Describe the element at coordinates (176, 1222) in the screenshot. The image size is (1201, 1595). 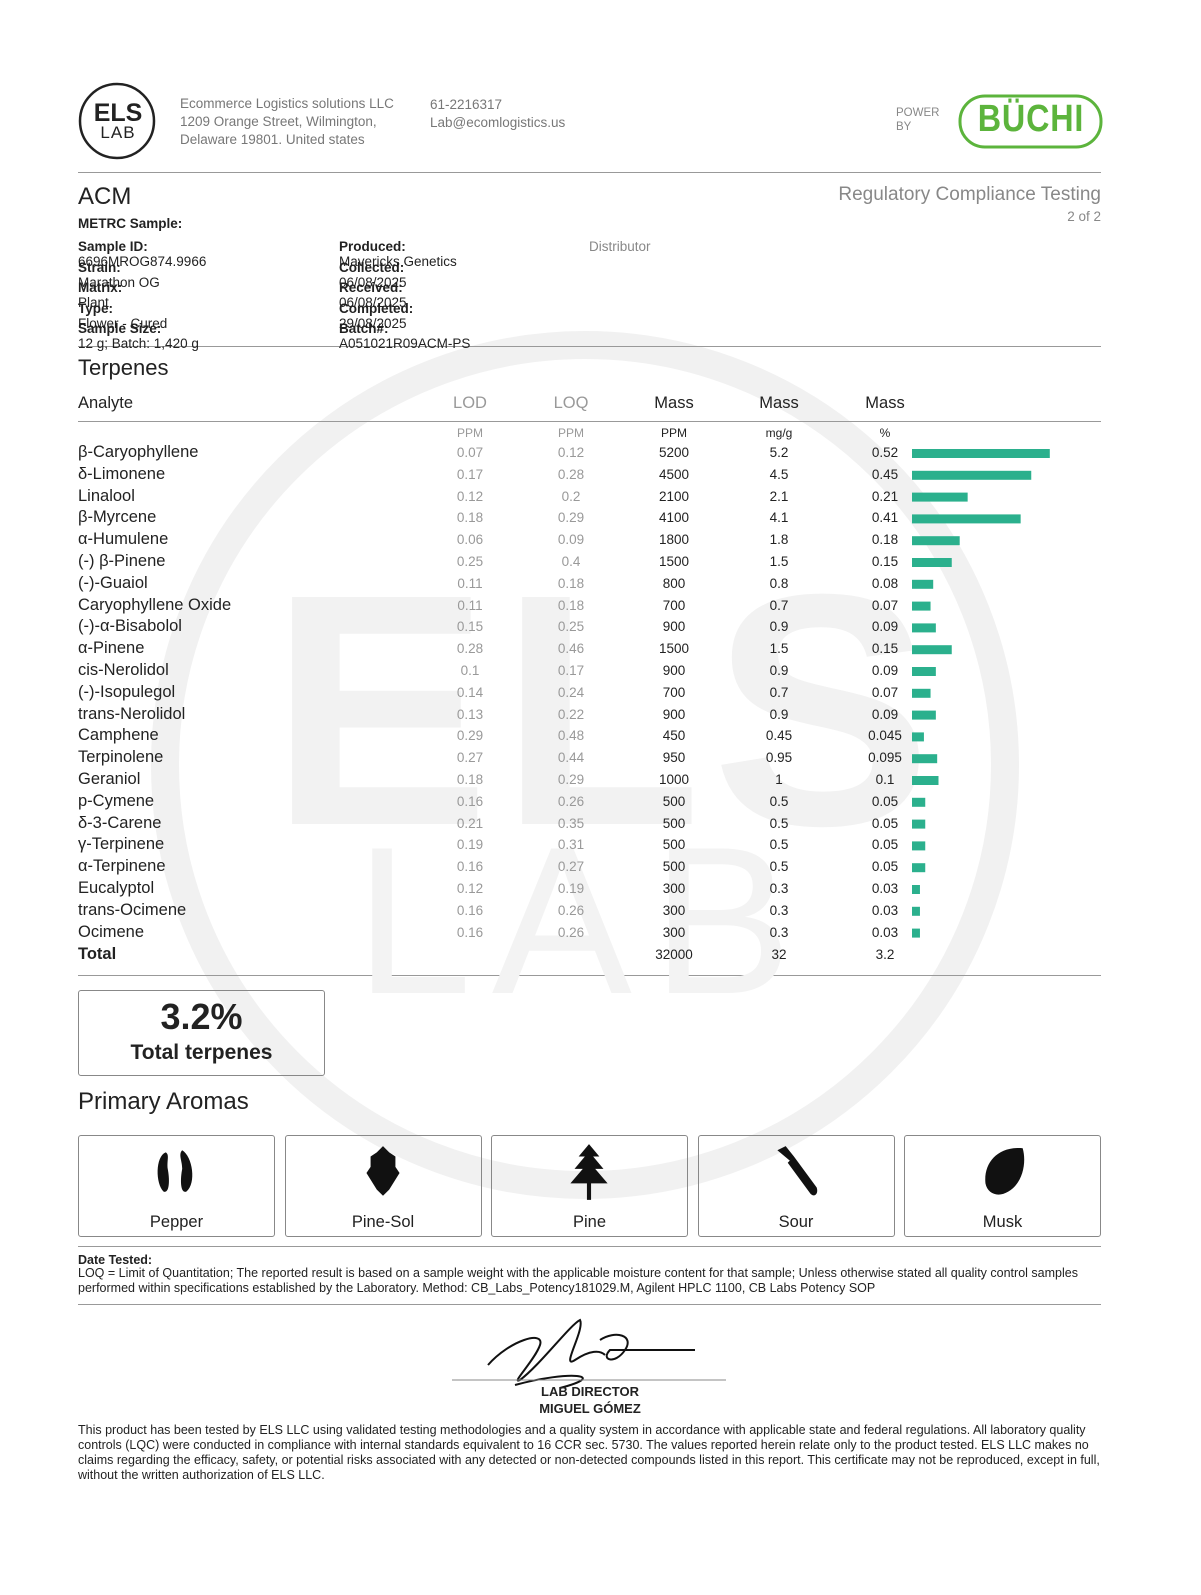
I see `aroma-label: Pepper` at that location.